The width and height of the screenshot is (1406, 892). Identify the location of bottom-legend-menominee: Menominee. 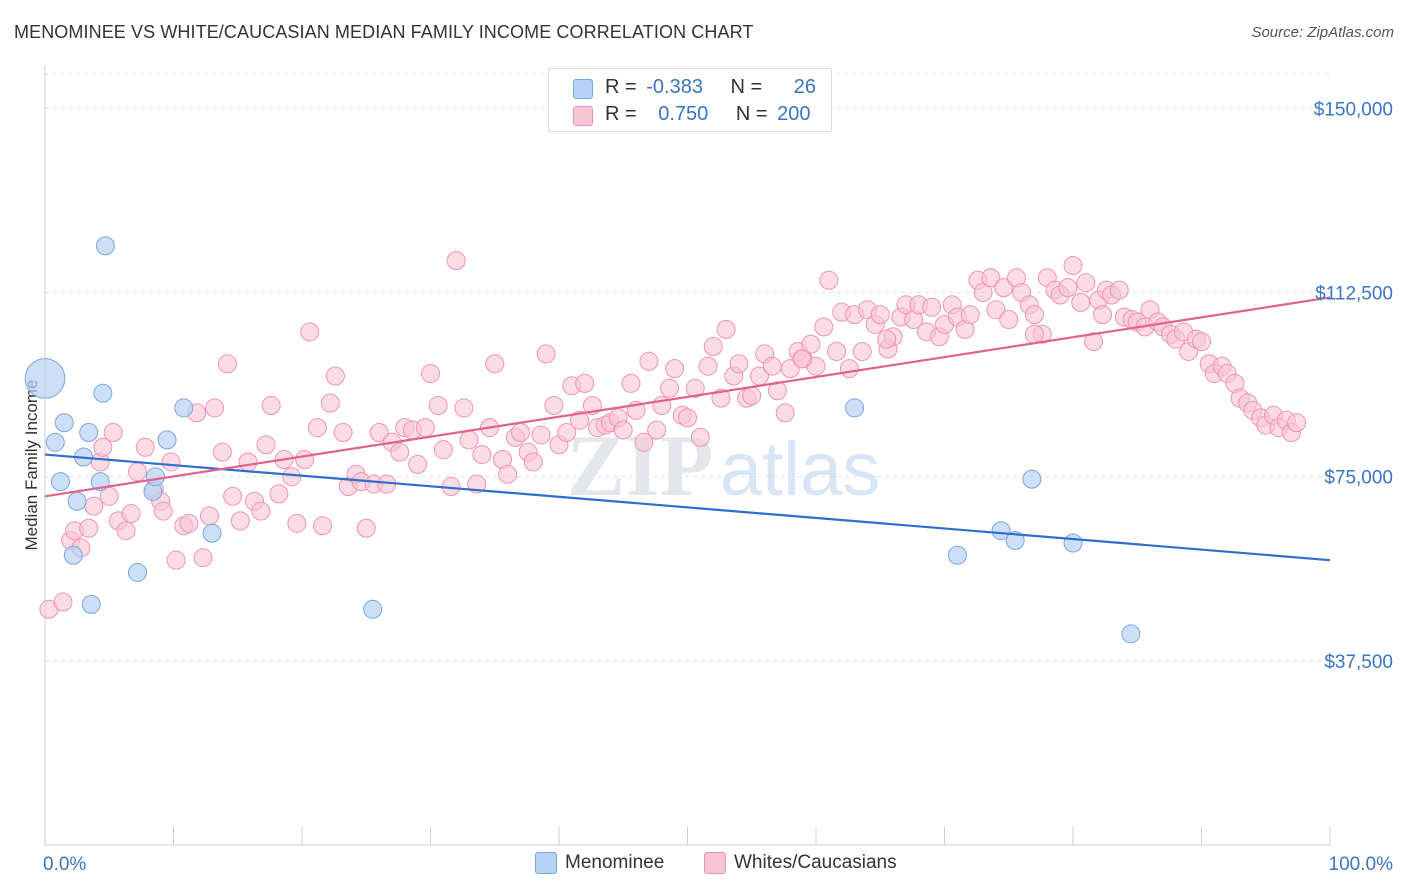
(600, 863).